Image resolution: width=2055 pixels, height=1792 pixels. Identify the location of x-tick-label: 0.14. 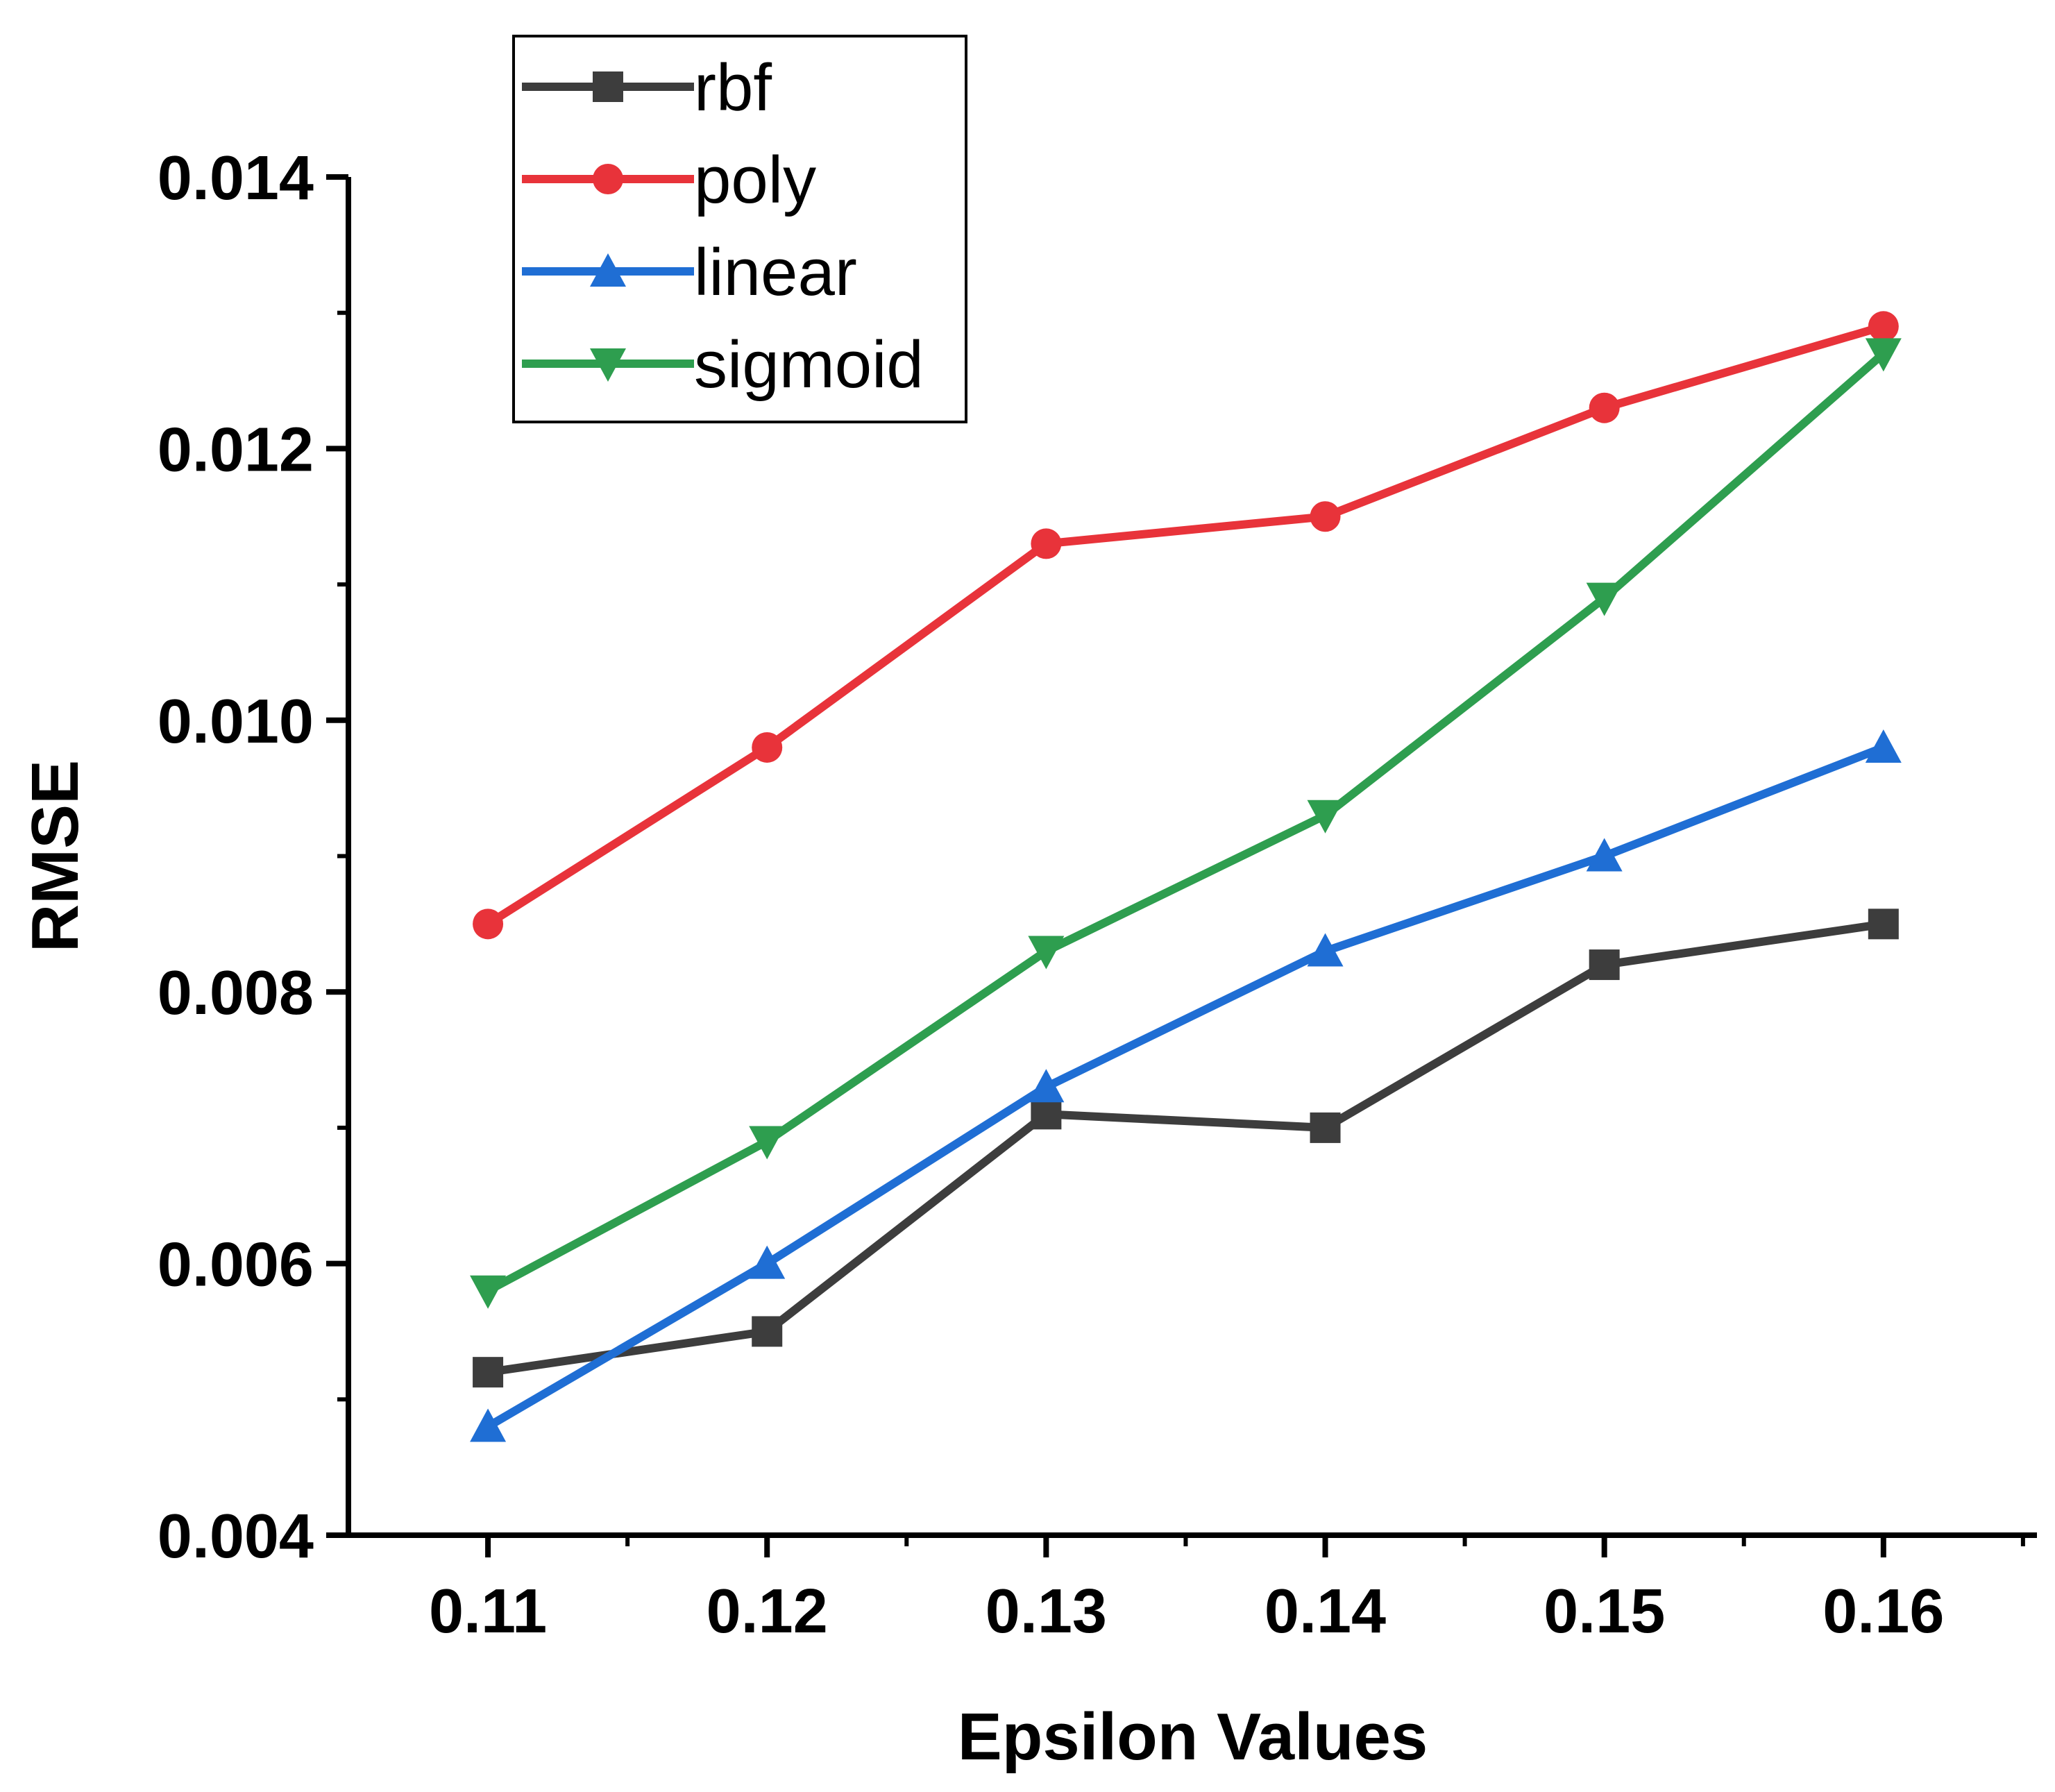
(1325, 1611).